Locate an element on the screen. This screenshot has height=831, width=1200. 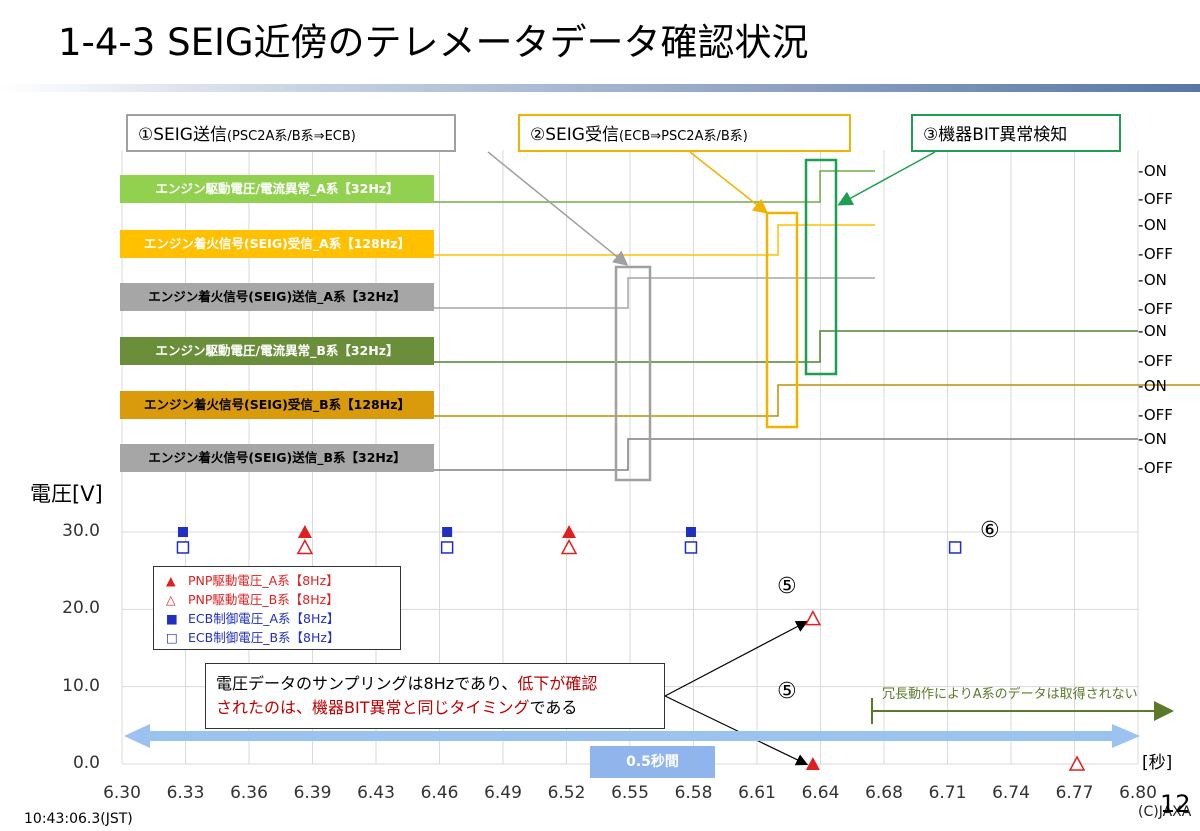
note-line-1: 電圧データのサンプリングは8Hzであり、低下が確認 is located at coordinates (440, 684).